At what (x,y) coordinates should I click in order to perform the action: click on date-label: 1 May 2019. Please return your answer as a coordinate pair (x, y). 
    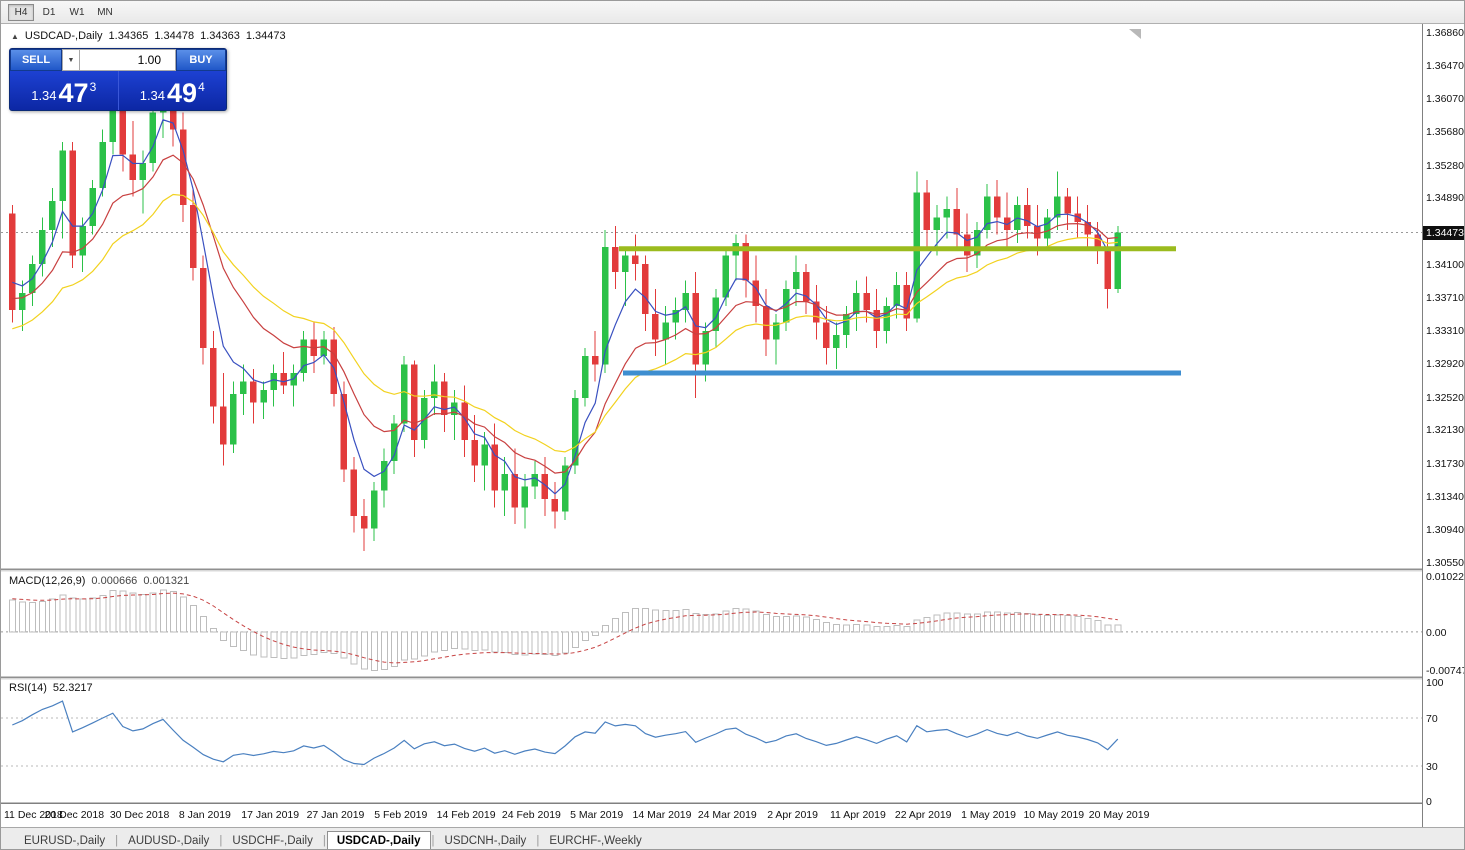
    Looking at the image, I should click on (988, 815).